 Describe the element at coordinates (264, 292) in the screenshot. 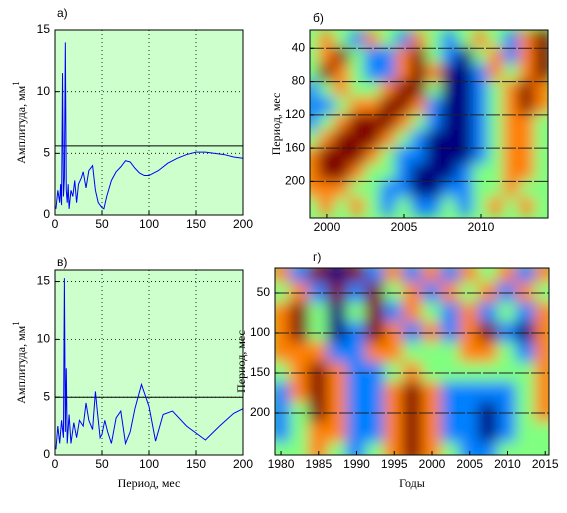

I see `y-tick-label: 50` at that location.